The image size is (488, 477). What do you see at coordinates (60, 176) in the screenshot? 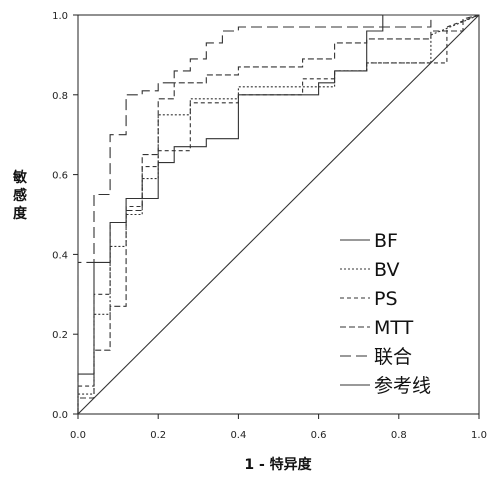
I see `y-tick-label: 0.6` at bounding box center [60, 176].